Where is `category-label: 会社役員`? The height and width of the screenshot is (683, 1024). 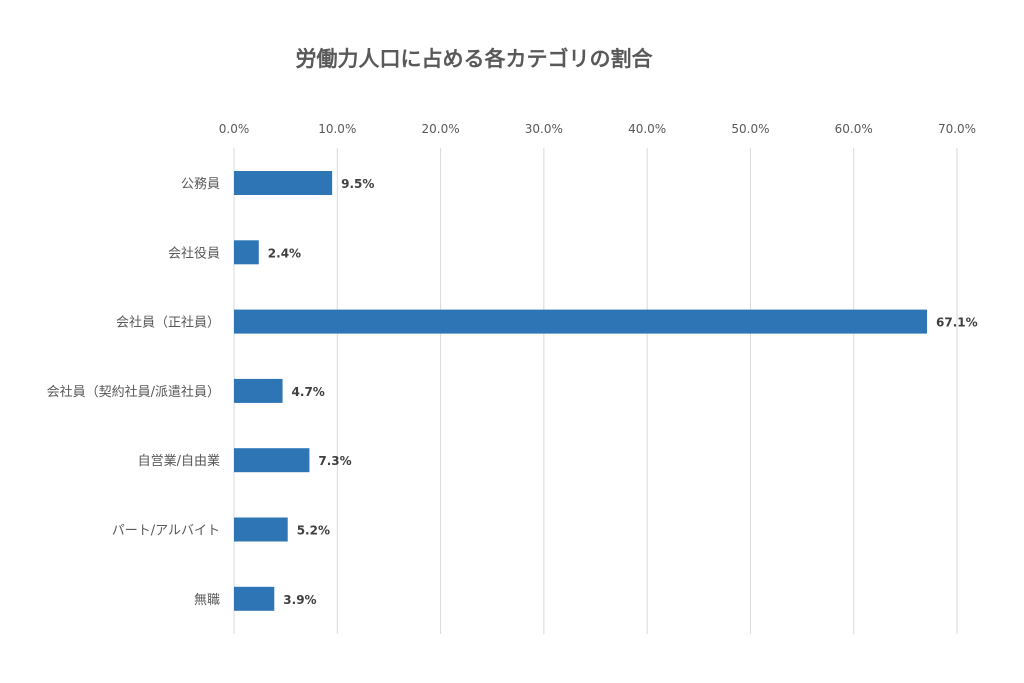 category-label: 会社役員 is located at coordinates (194, 253).